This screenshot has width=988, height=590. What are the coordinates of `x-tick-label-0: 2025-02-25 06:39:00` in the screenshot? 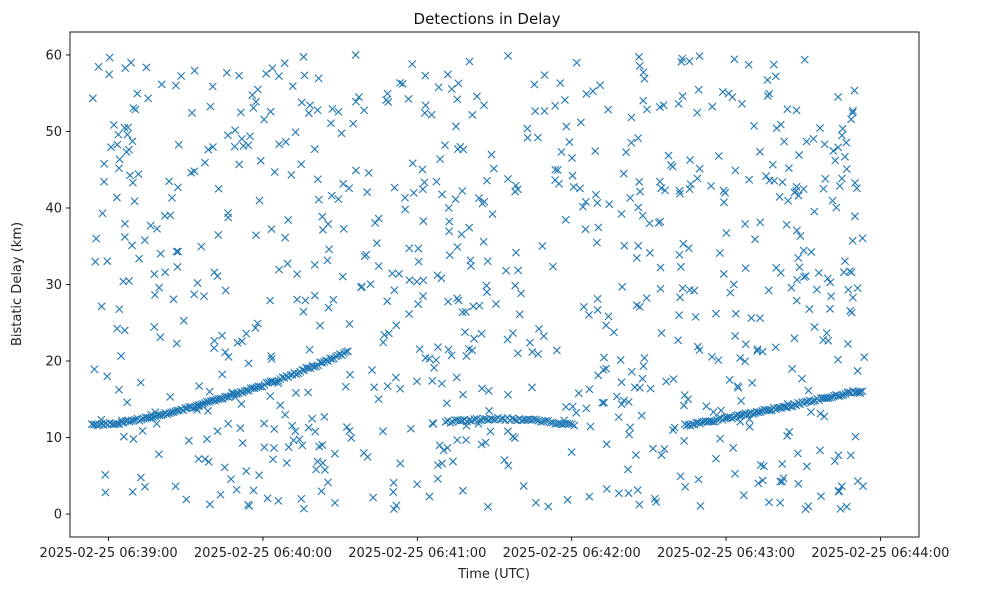 It's located at (109, 553).